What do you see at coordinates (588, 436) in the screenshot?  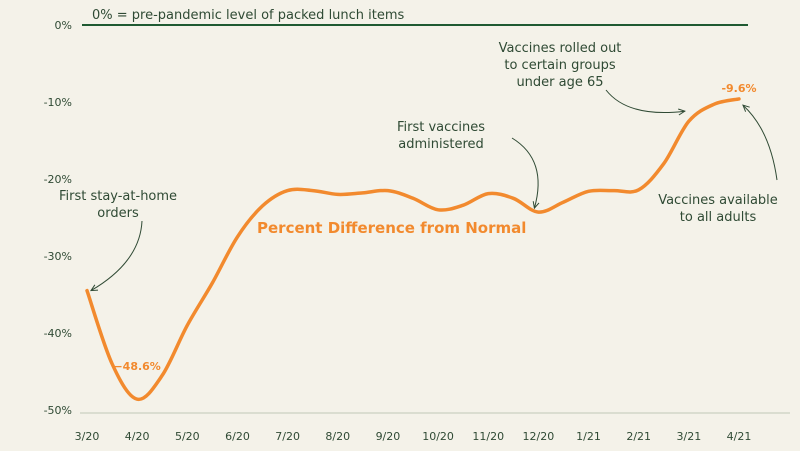 I see `x-tick-label: 1/21` at bounding box center [588, 436].